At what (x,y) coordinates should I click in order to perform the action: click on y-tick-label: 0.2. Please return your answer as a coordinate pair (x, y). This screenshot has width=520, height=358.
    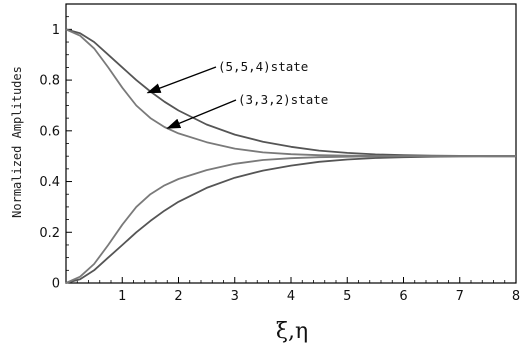
    Looking at the image, I should click on (49, 233).